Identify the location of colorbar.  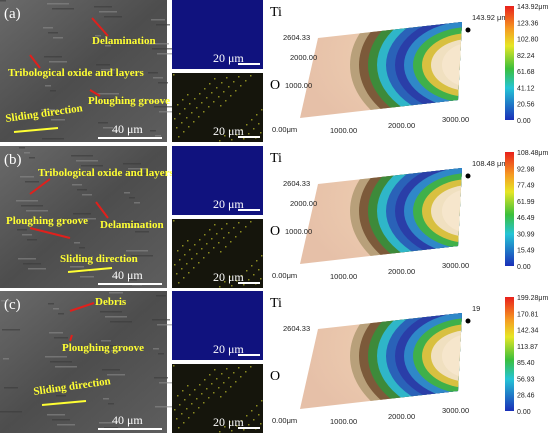
(509, 354).